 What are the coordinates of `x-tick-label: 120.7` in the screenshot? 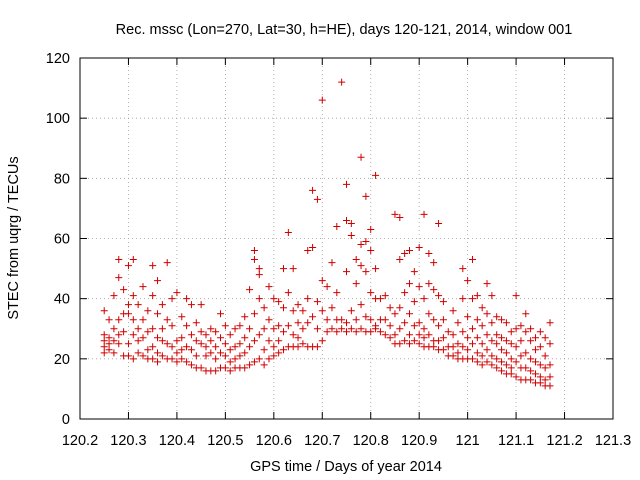 It's located at (322, 441).